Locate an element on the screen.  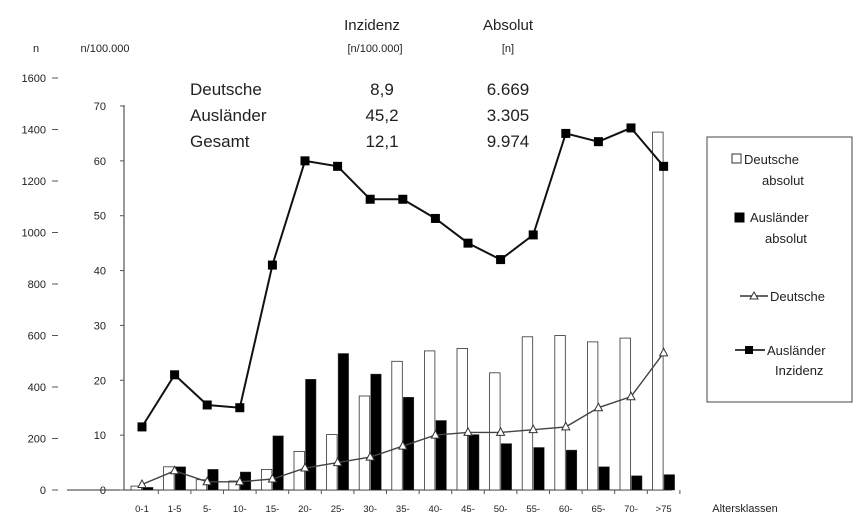
right-tick-label: 10 is located at coordinates (100, 436).